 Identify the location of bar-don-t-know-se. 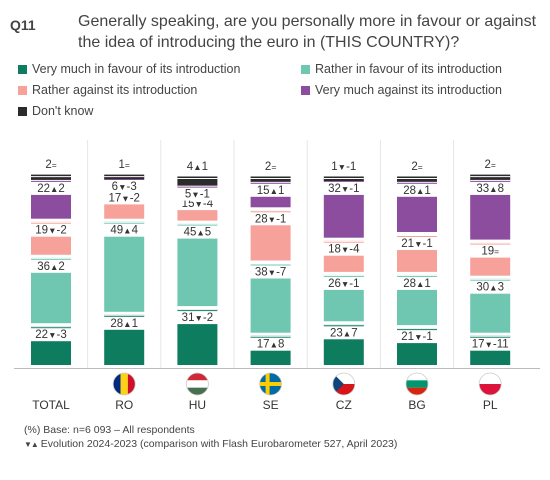
(270, 179).